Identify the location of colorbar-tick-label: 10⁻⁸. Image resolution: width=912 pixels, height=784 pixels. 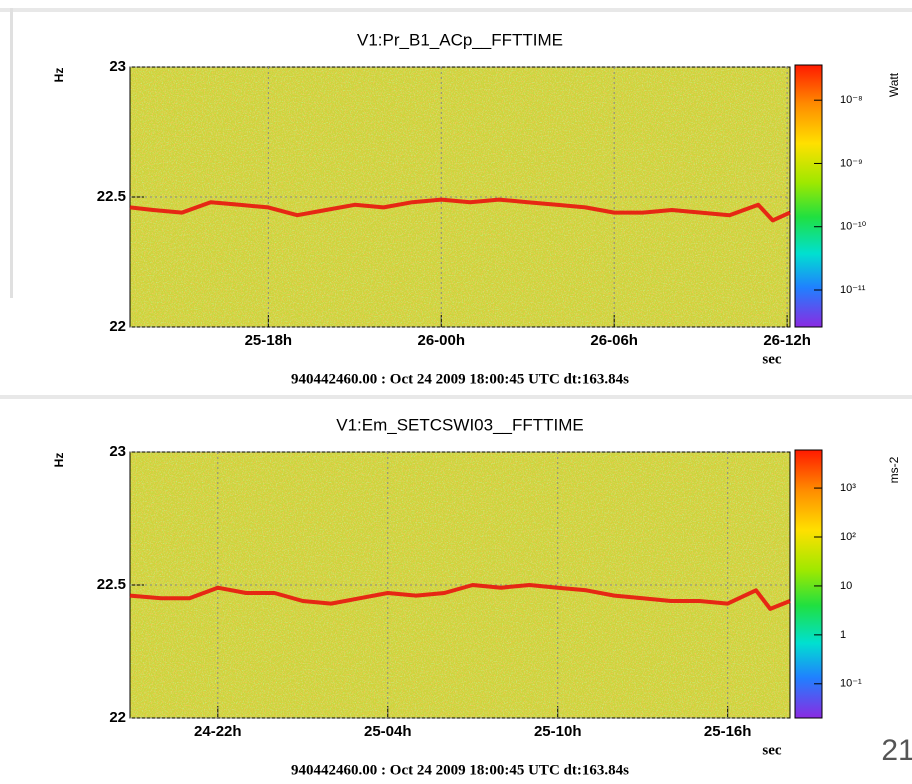
(851, 100).